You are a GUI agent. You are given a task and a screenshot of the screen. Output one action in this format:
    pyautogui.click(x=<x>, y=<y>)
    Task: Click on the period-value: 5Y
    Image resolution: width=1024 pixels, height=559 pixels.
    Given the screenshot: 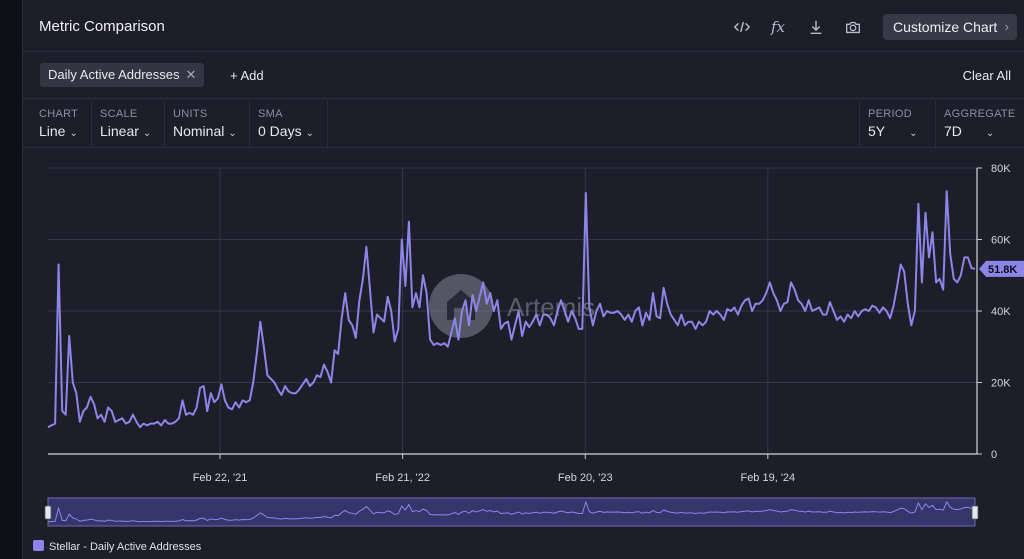 What is the action you would take?
    pyautogui.click(x=877, y=131)
    